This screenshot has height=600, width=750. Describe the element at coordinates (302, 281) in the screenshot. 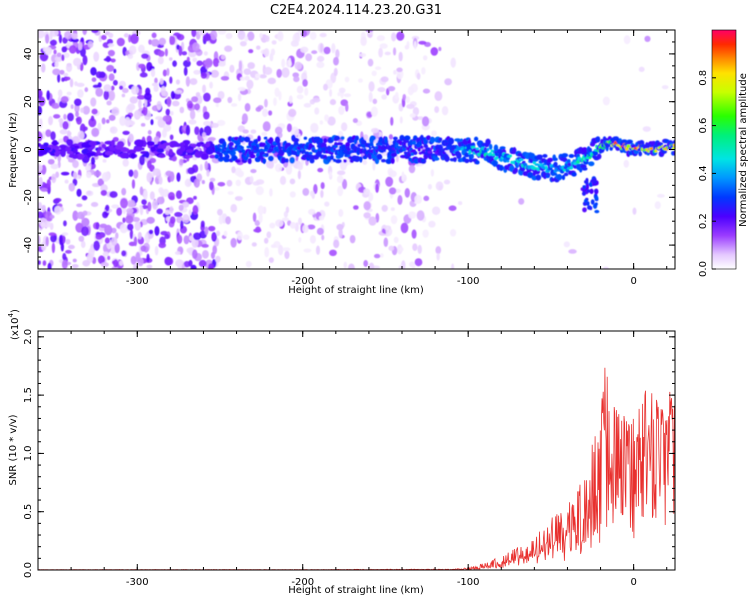

I see `x-tick-label: -200` at that location.